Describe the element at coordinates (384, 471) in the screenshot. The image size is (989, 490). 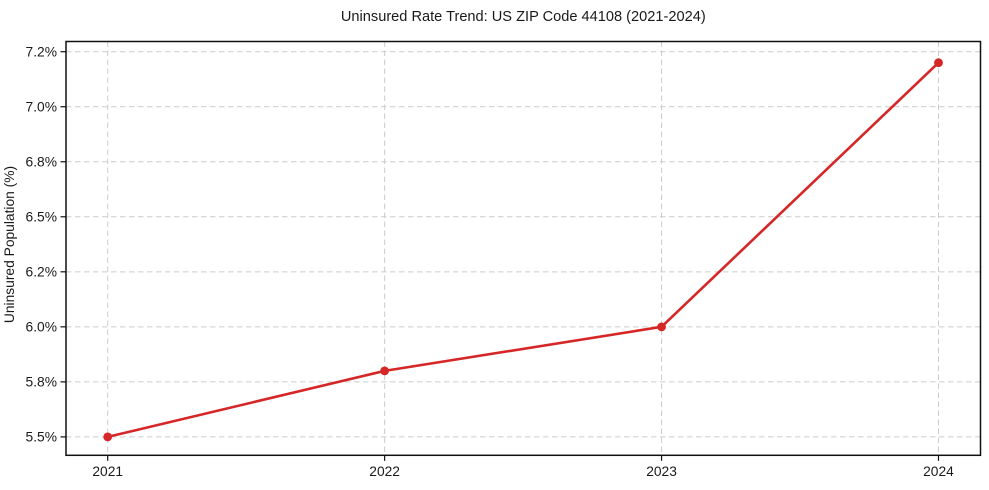
I see `x-tick-label: 2022` at that location.